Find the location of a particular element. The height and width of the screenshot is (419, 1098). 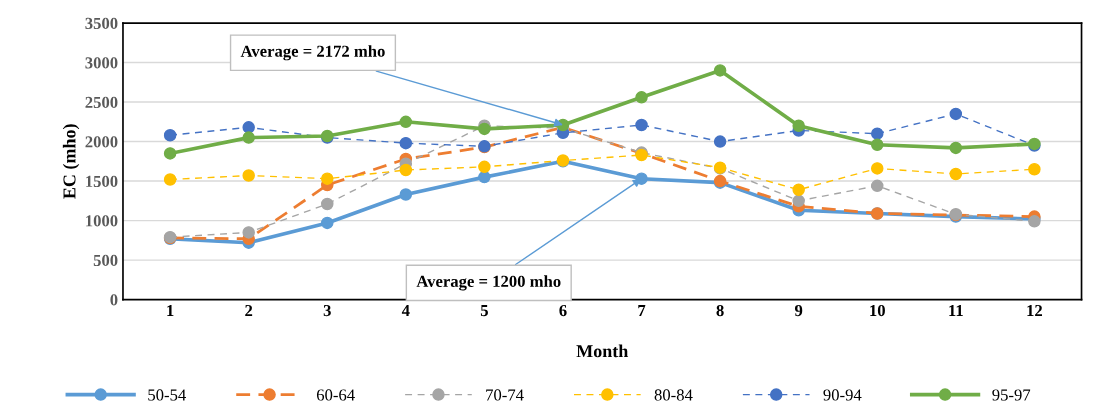

y-tick-label: 2000 is located at coordinates (101, 142).